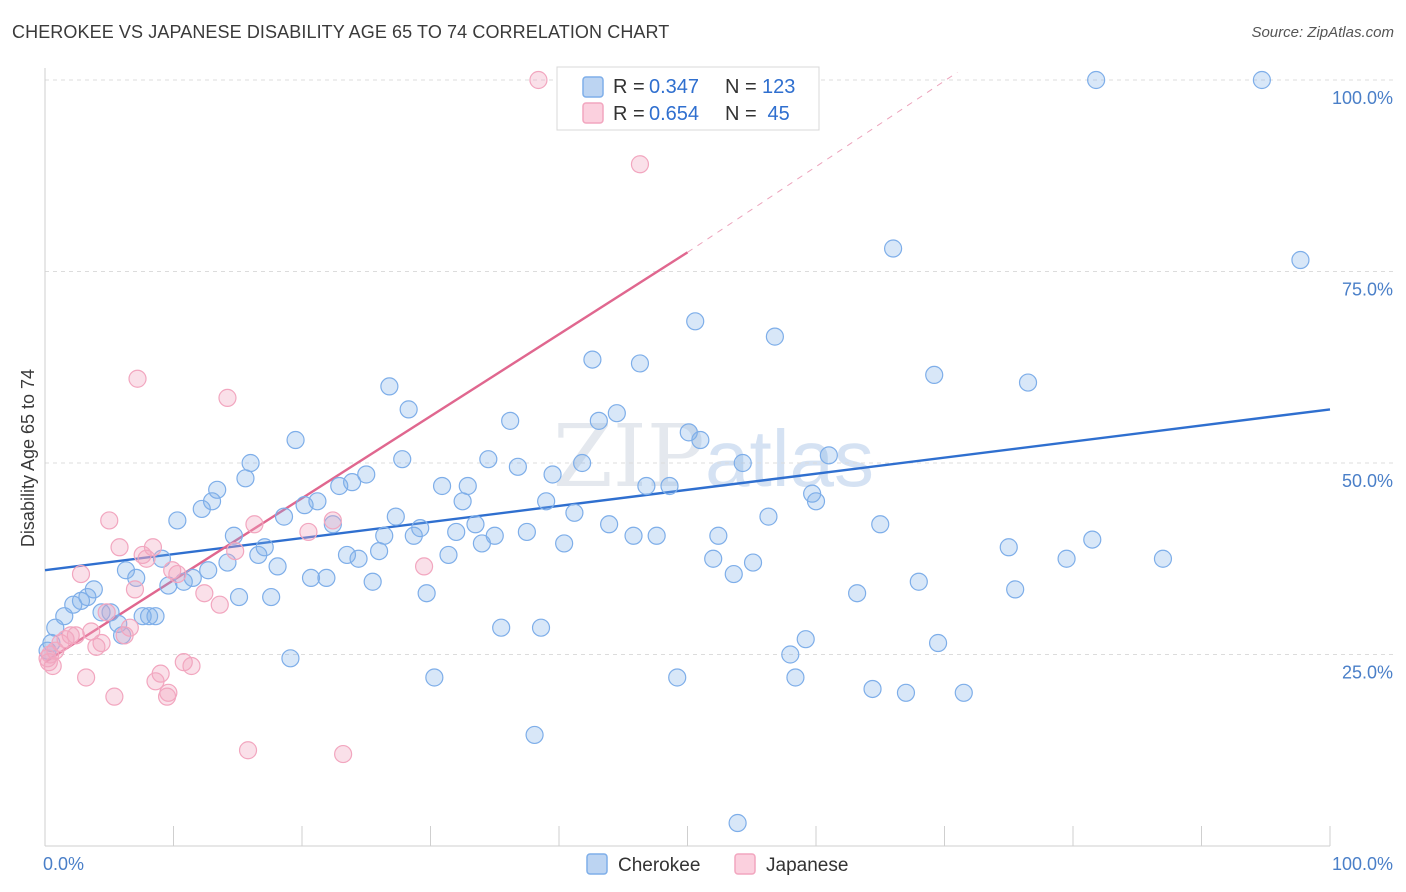  Describe the element at coordinates (659, 865) in the screenshot. I see `bottom-legend-label-cherokee: Cherokee` at that location.